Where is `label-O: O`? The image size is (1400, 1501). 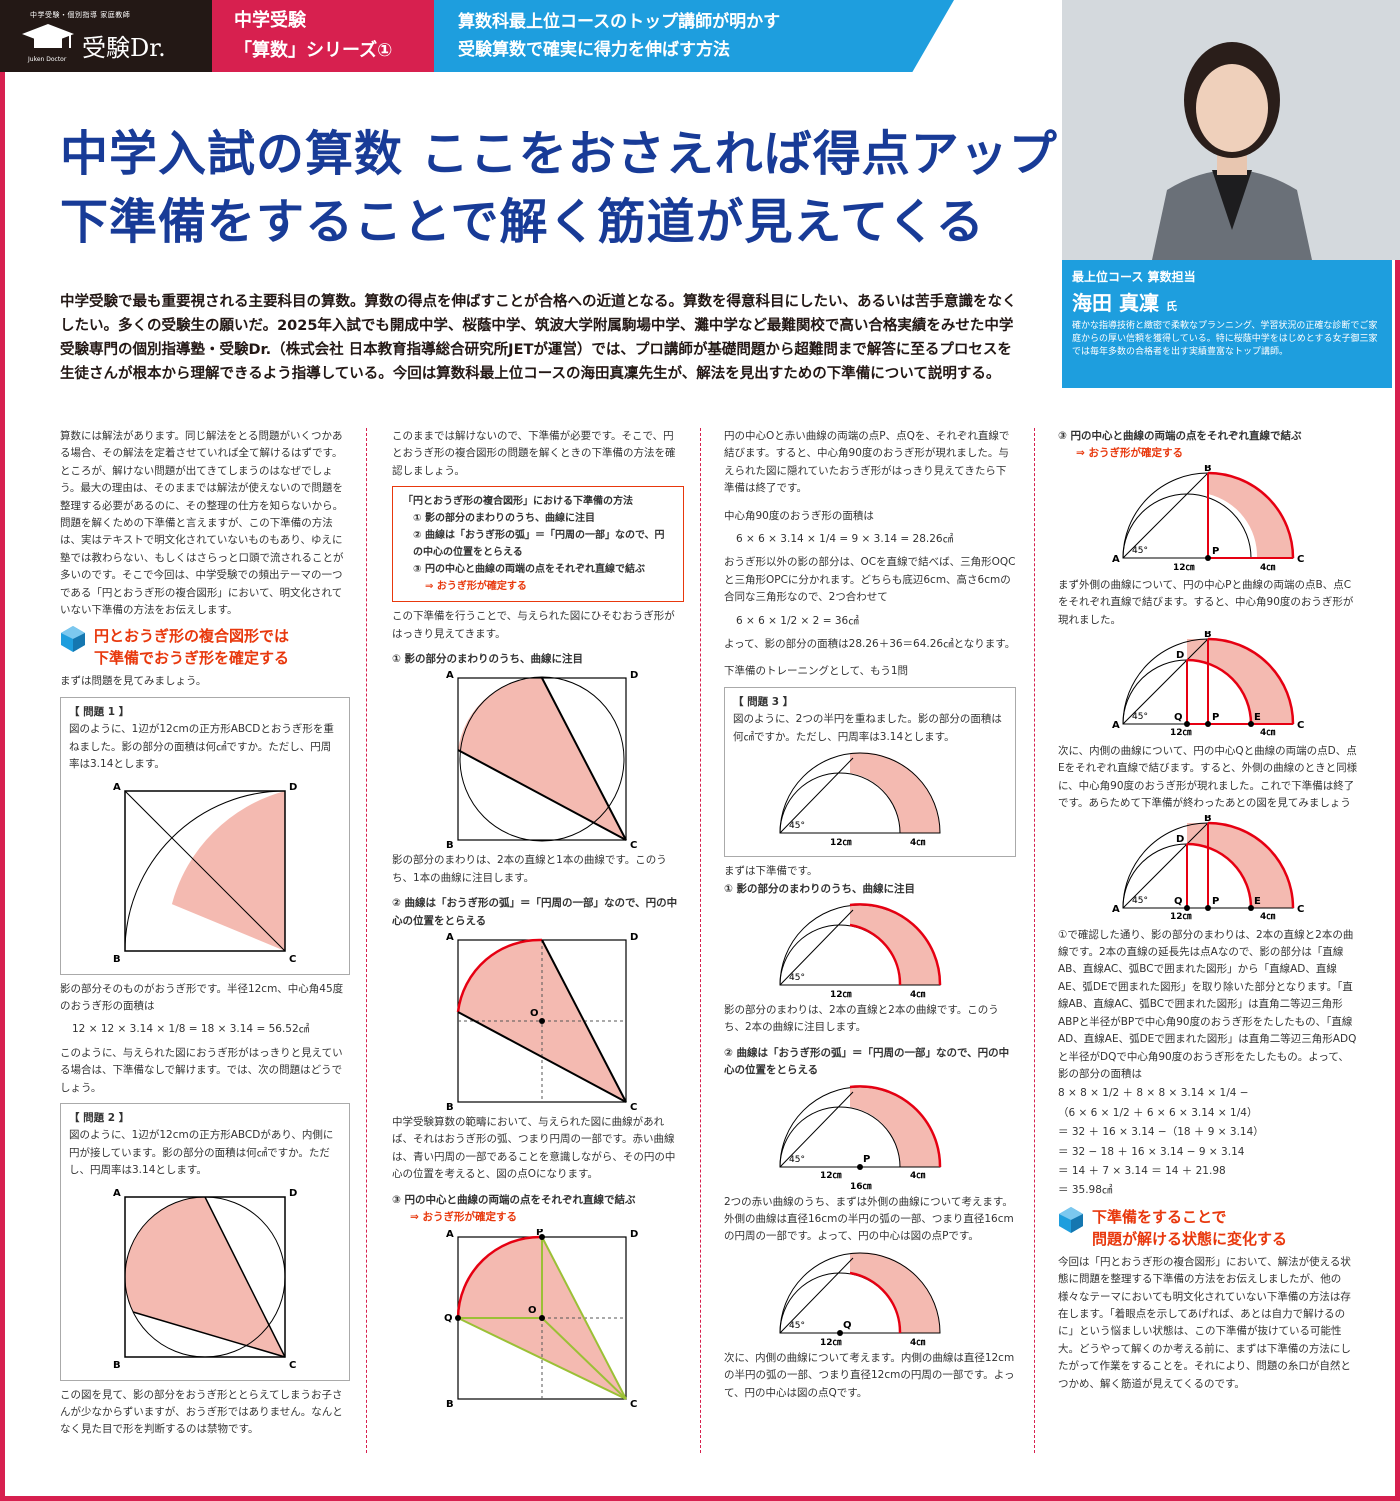 label-O: O is located at coordinates (534, 1013).